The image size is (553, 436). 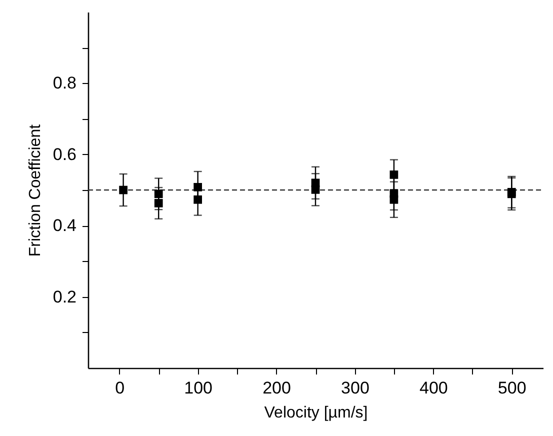 I want to click on y-axis-title: Friction Coefficient, so click(x=35, y=190).